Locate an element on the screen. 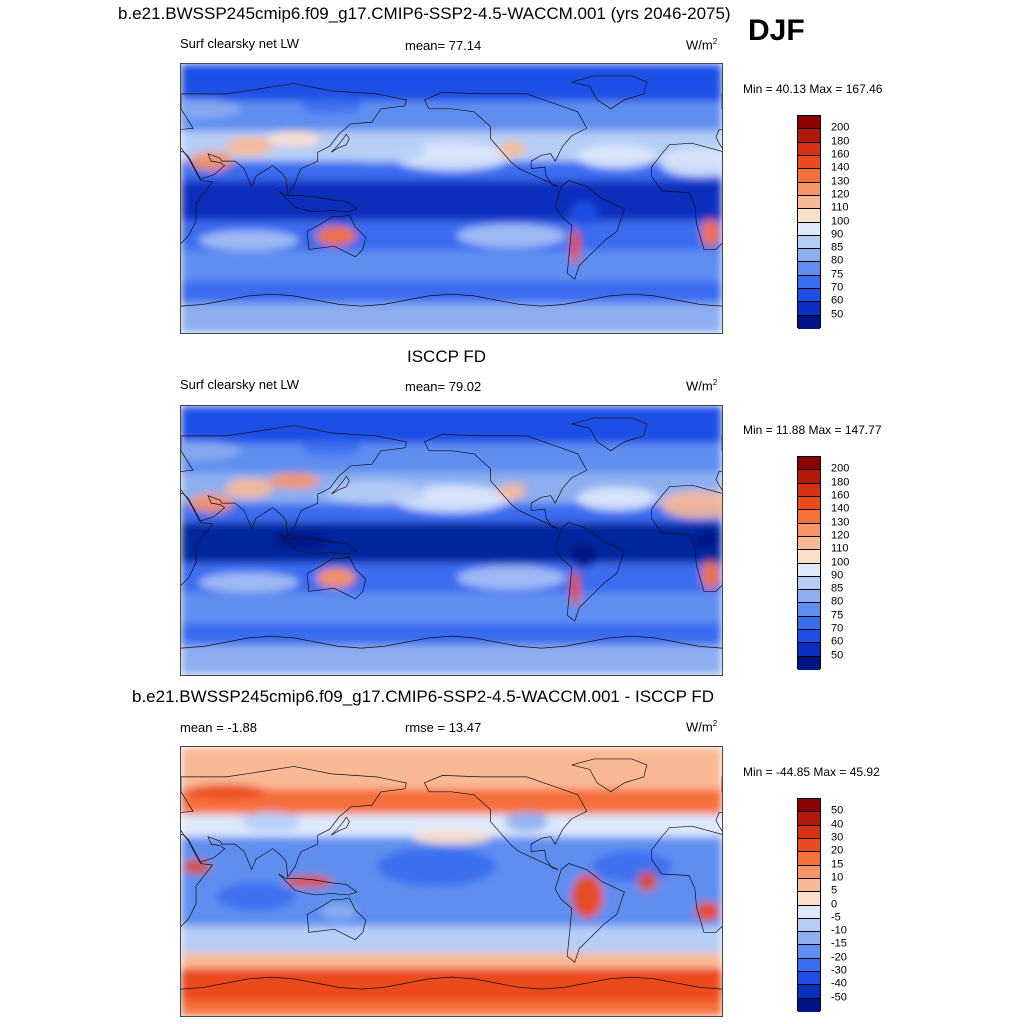 The height and width of the screenshot is (1024, 1024). colorbar-tick-label: -10 is located at coordinates (839, 930).